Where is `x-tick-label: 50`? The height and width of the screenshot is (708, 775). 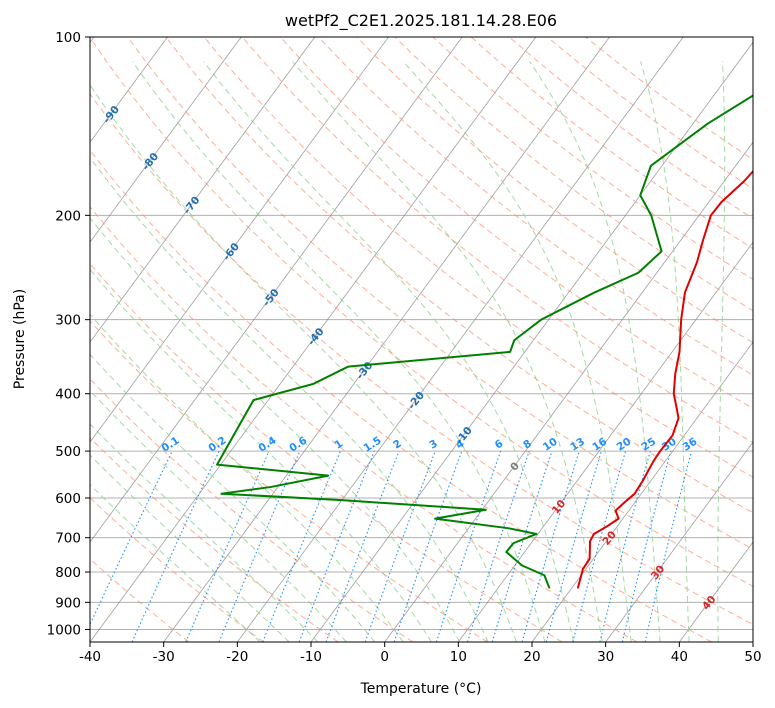
x-tick-label: 50 is located at coordinates (752, 657).